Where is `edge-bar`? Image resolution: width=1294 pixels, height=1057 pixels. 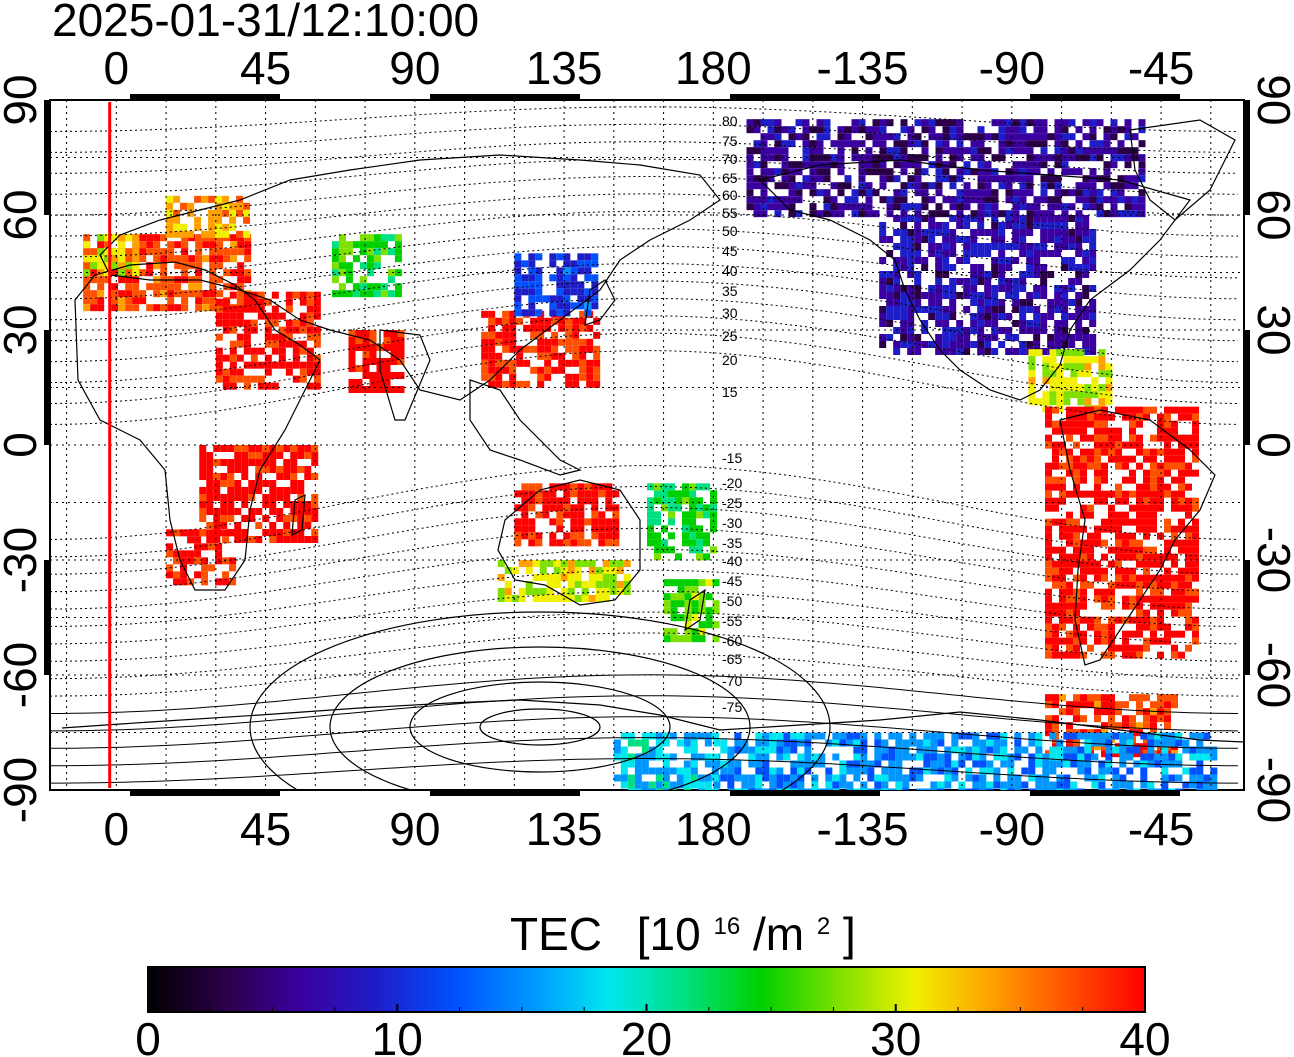 edge-bar is located at coordinates (47, 157).